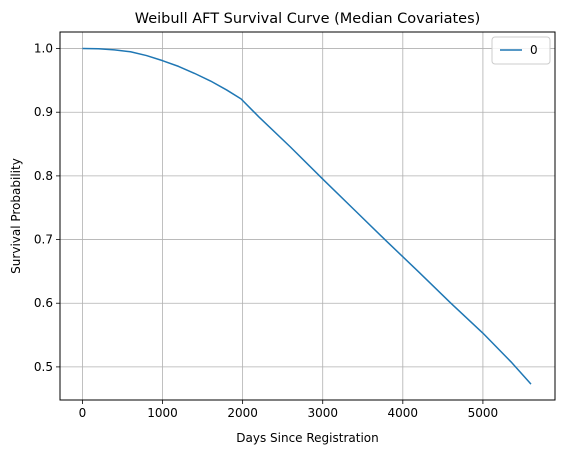 This screenshot has height=455, width=567. What do you see at coordinates (43, 367) in the screenshot?
I see `y-tick-label: 0.5` at bounding box center [43, 367].